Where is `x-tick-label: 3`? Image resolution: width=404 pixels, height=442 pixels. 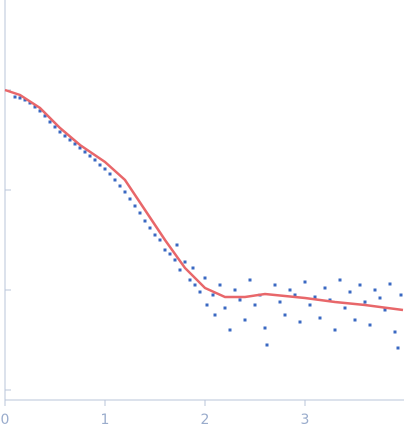
x-tick-label: 3 is located at coordinates (305, 420).